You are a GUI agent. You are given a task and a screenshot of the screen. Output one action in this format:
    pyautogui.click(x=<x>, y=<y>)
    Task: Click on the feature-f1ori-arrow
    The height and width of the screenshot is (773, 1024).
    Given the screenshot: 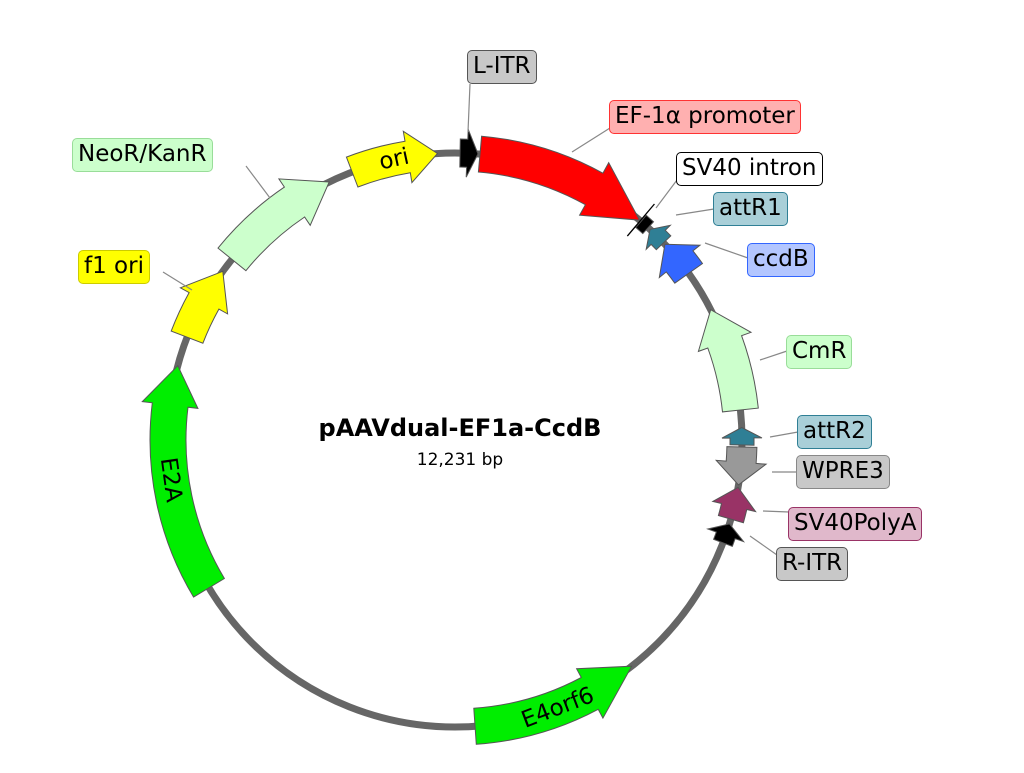 What is the action you would take?
    pyautogui.click(x=199, y=307)
    